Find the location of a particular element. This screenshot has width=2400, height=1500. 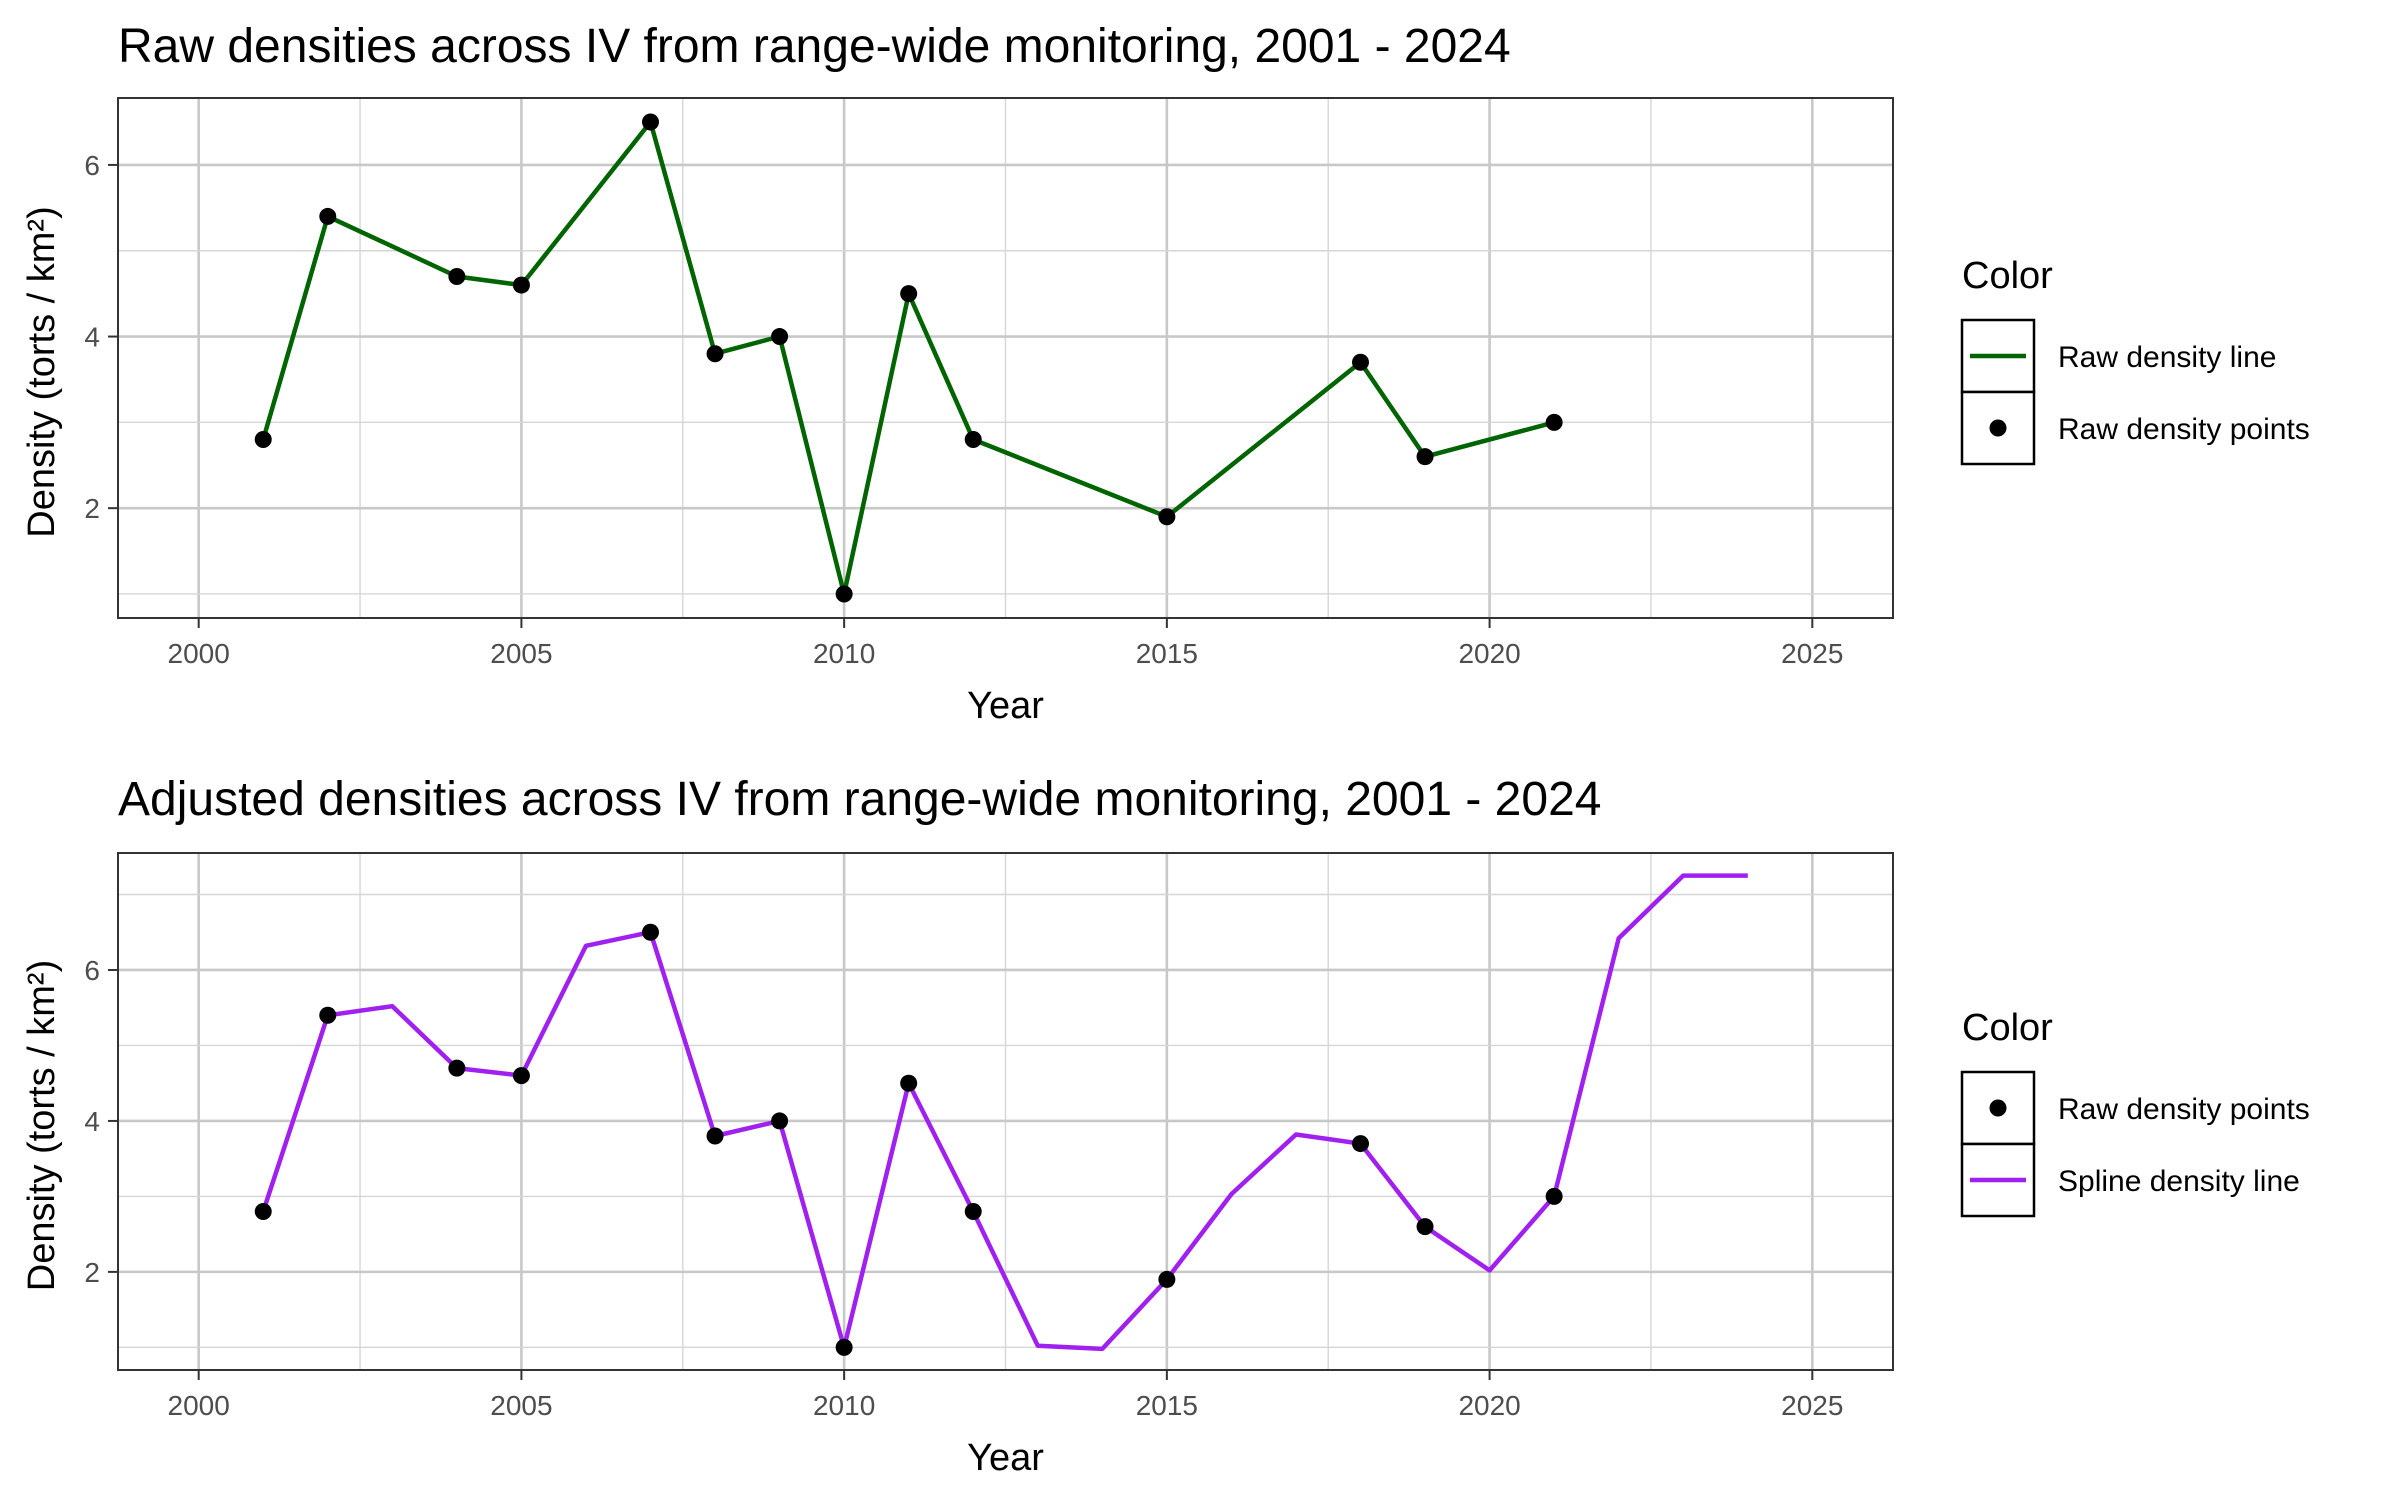

legend-label: Spline density line is located at coordinates (2179, 1181).